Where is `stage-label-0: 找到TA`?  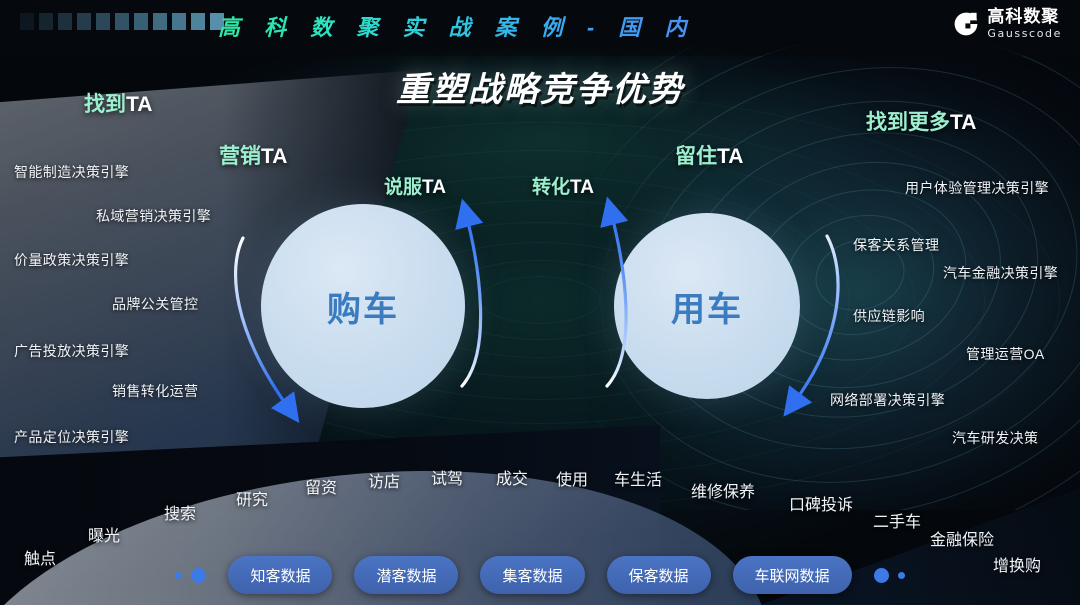 stage-label-0: 找到TA is located at coordinates (118, 103).